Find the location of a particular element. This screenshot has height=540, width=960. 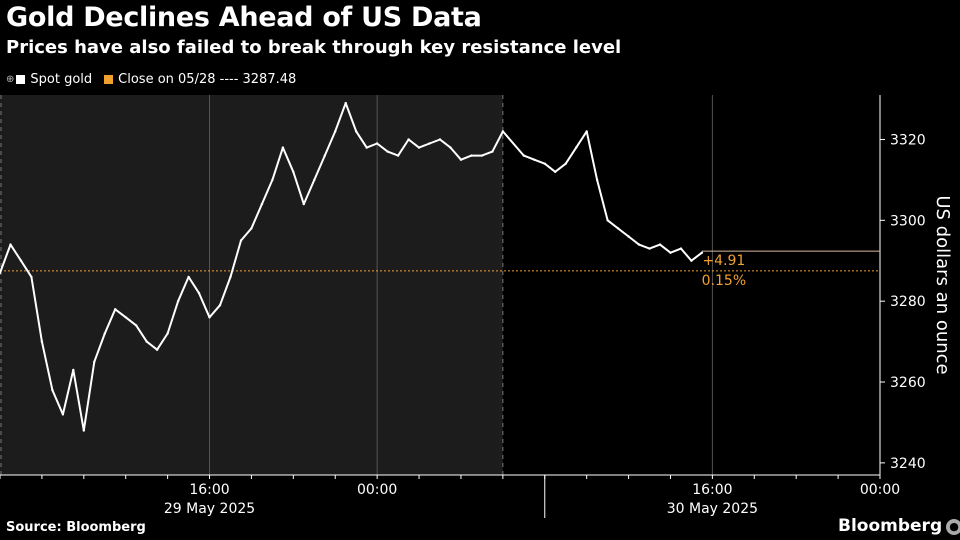

source-note: Source: Bloomberg is located at coordinates (76, 527).